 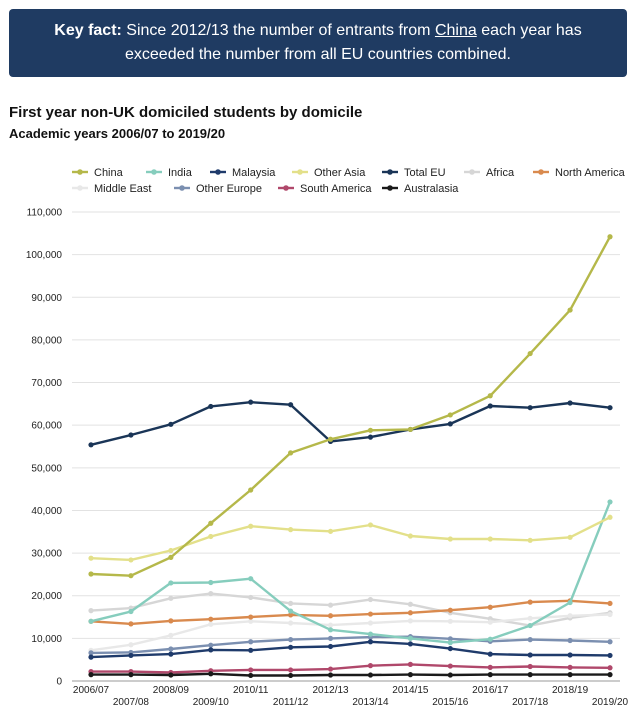 What do you see at coordinates (109, 173) in the screenshot?
I see `legend-item-china: China` at bounding box center [109, 173].